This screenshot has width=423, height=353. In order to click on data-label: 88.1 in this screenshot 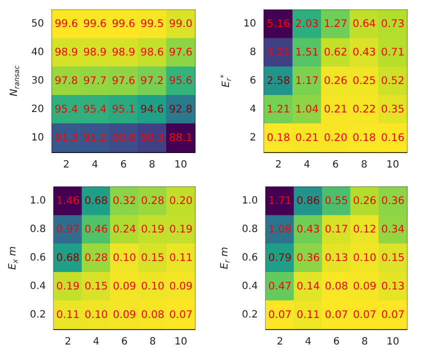, I will do `click(180, 138)`.